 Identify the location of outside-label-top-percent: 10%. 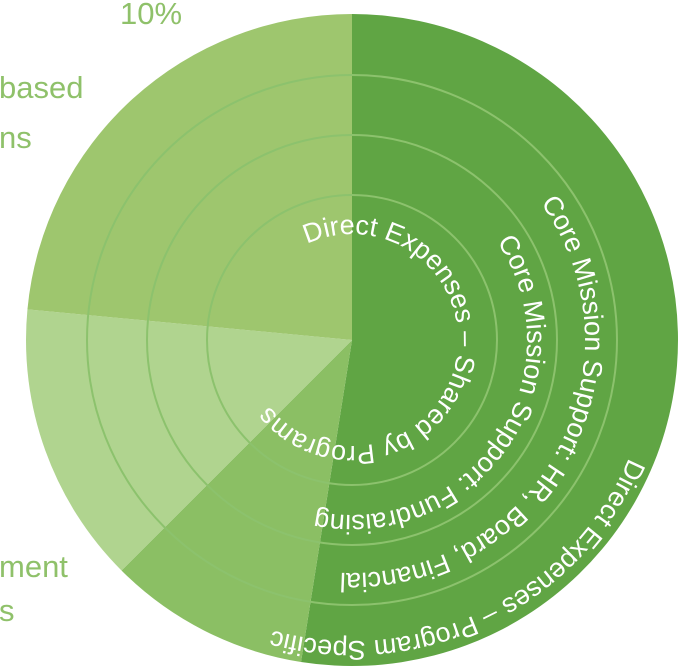
(151, 15).